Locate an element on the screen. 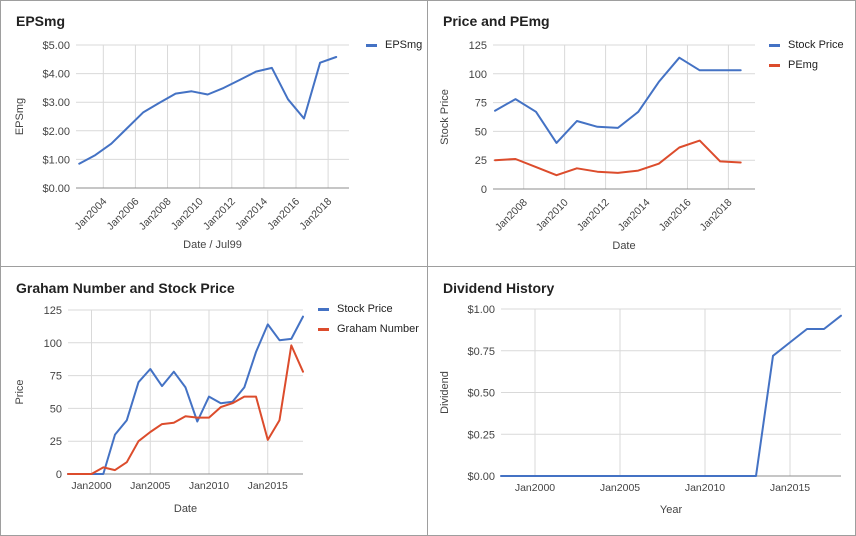 This screenshot has height=536, width=856. y-tick-label: $0.75 is located at coordinates (481, 352).